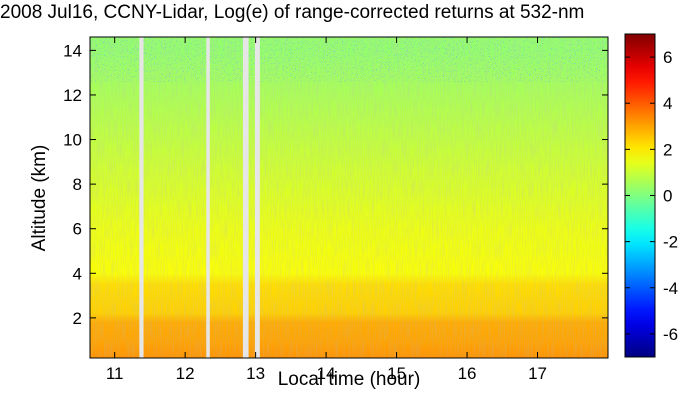 This screenshot has width=700, height=420. What do you see at coordinates (667, 196) in the screenshot?
I see `colorbar-tick-label: 0` at bounding box center [667, 196].